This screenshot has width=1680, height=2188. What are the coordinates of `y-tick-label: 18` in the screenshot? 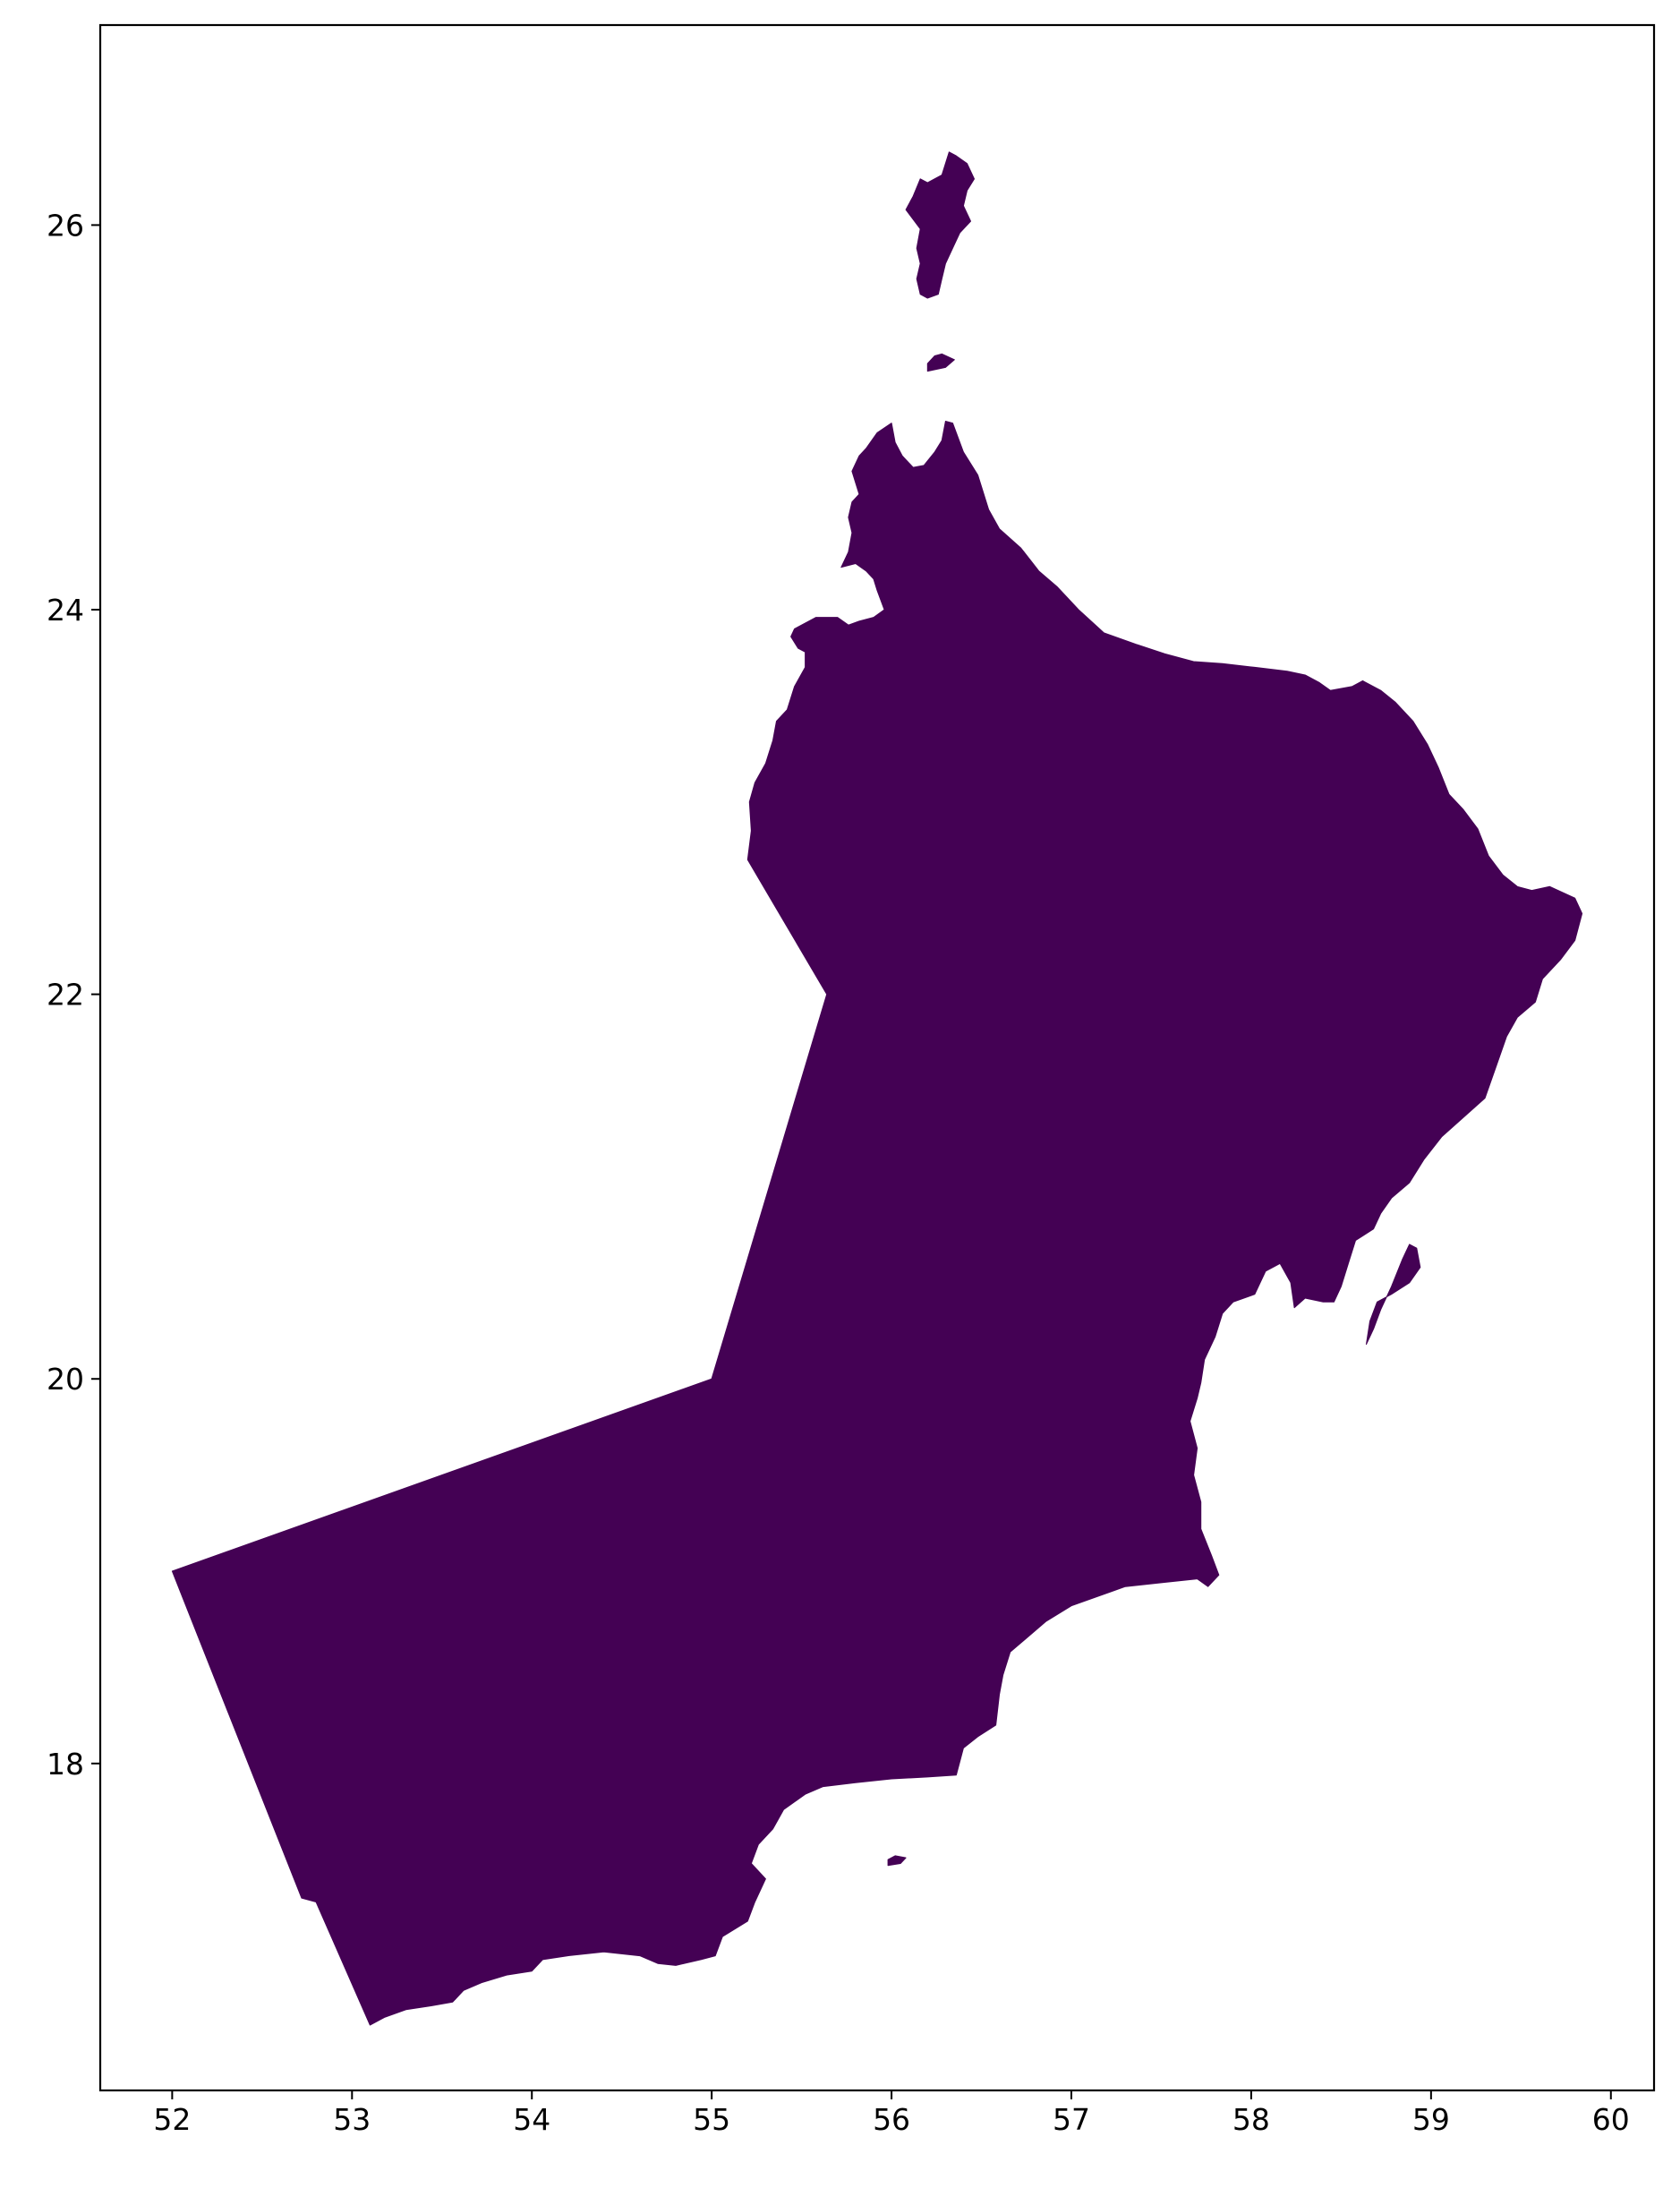 It's located at (65, 1765).